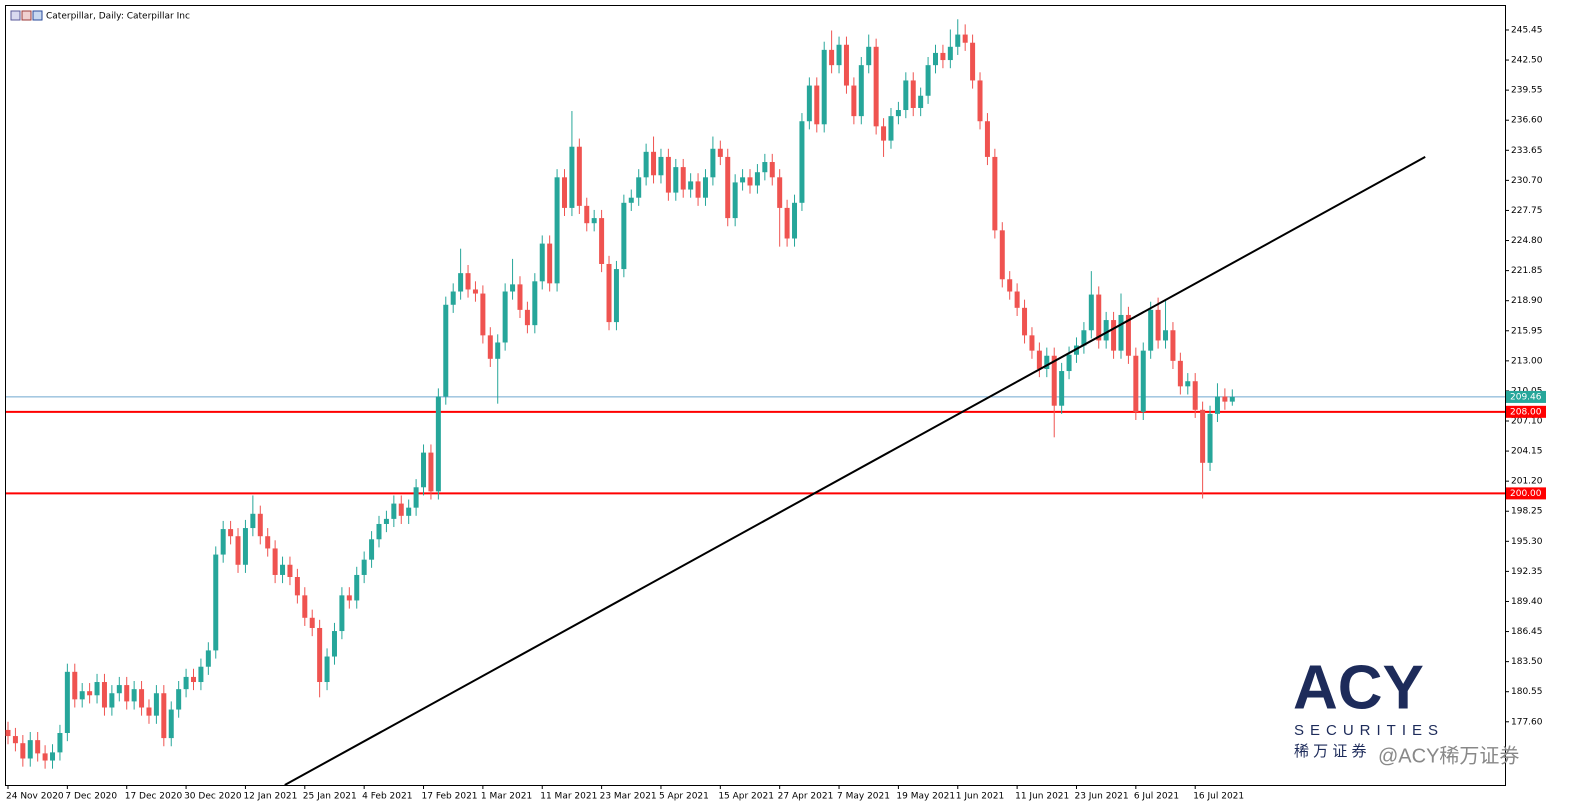 The image size is (1572, 807). I want to click on x-tick-label: 15 Apr 2021, so click(746, 797).